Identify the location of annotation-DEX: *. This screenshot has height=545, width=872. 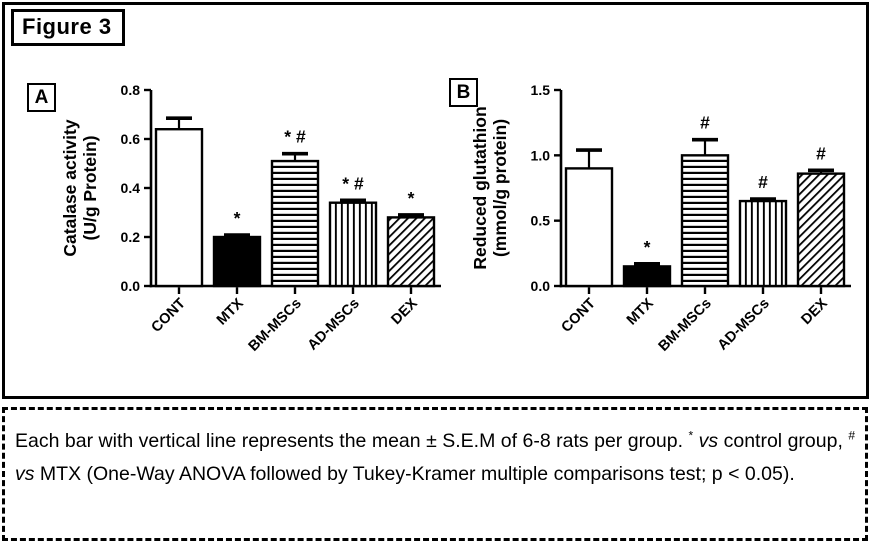
(411, 198).